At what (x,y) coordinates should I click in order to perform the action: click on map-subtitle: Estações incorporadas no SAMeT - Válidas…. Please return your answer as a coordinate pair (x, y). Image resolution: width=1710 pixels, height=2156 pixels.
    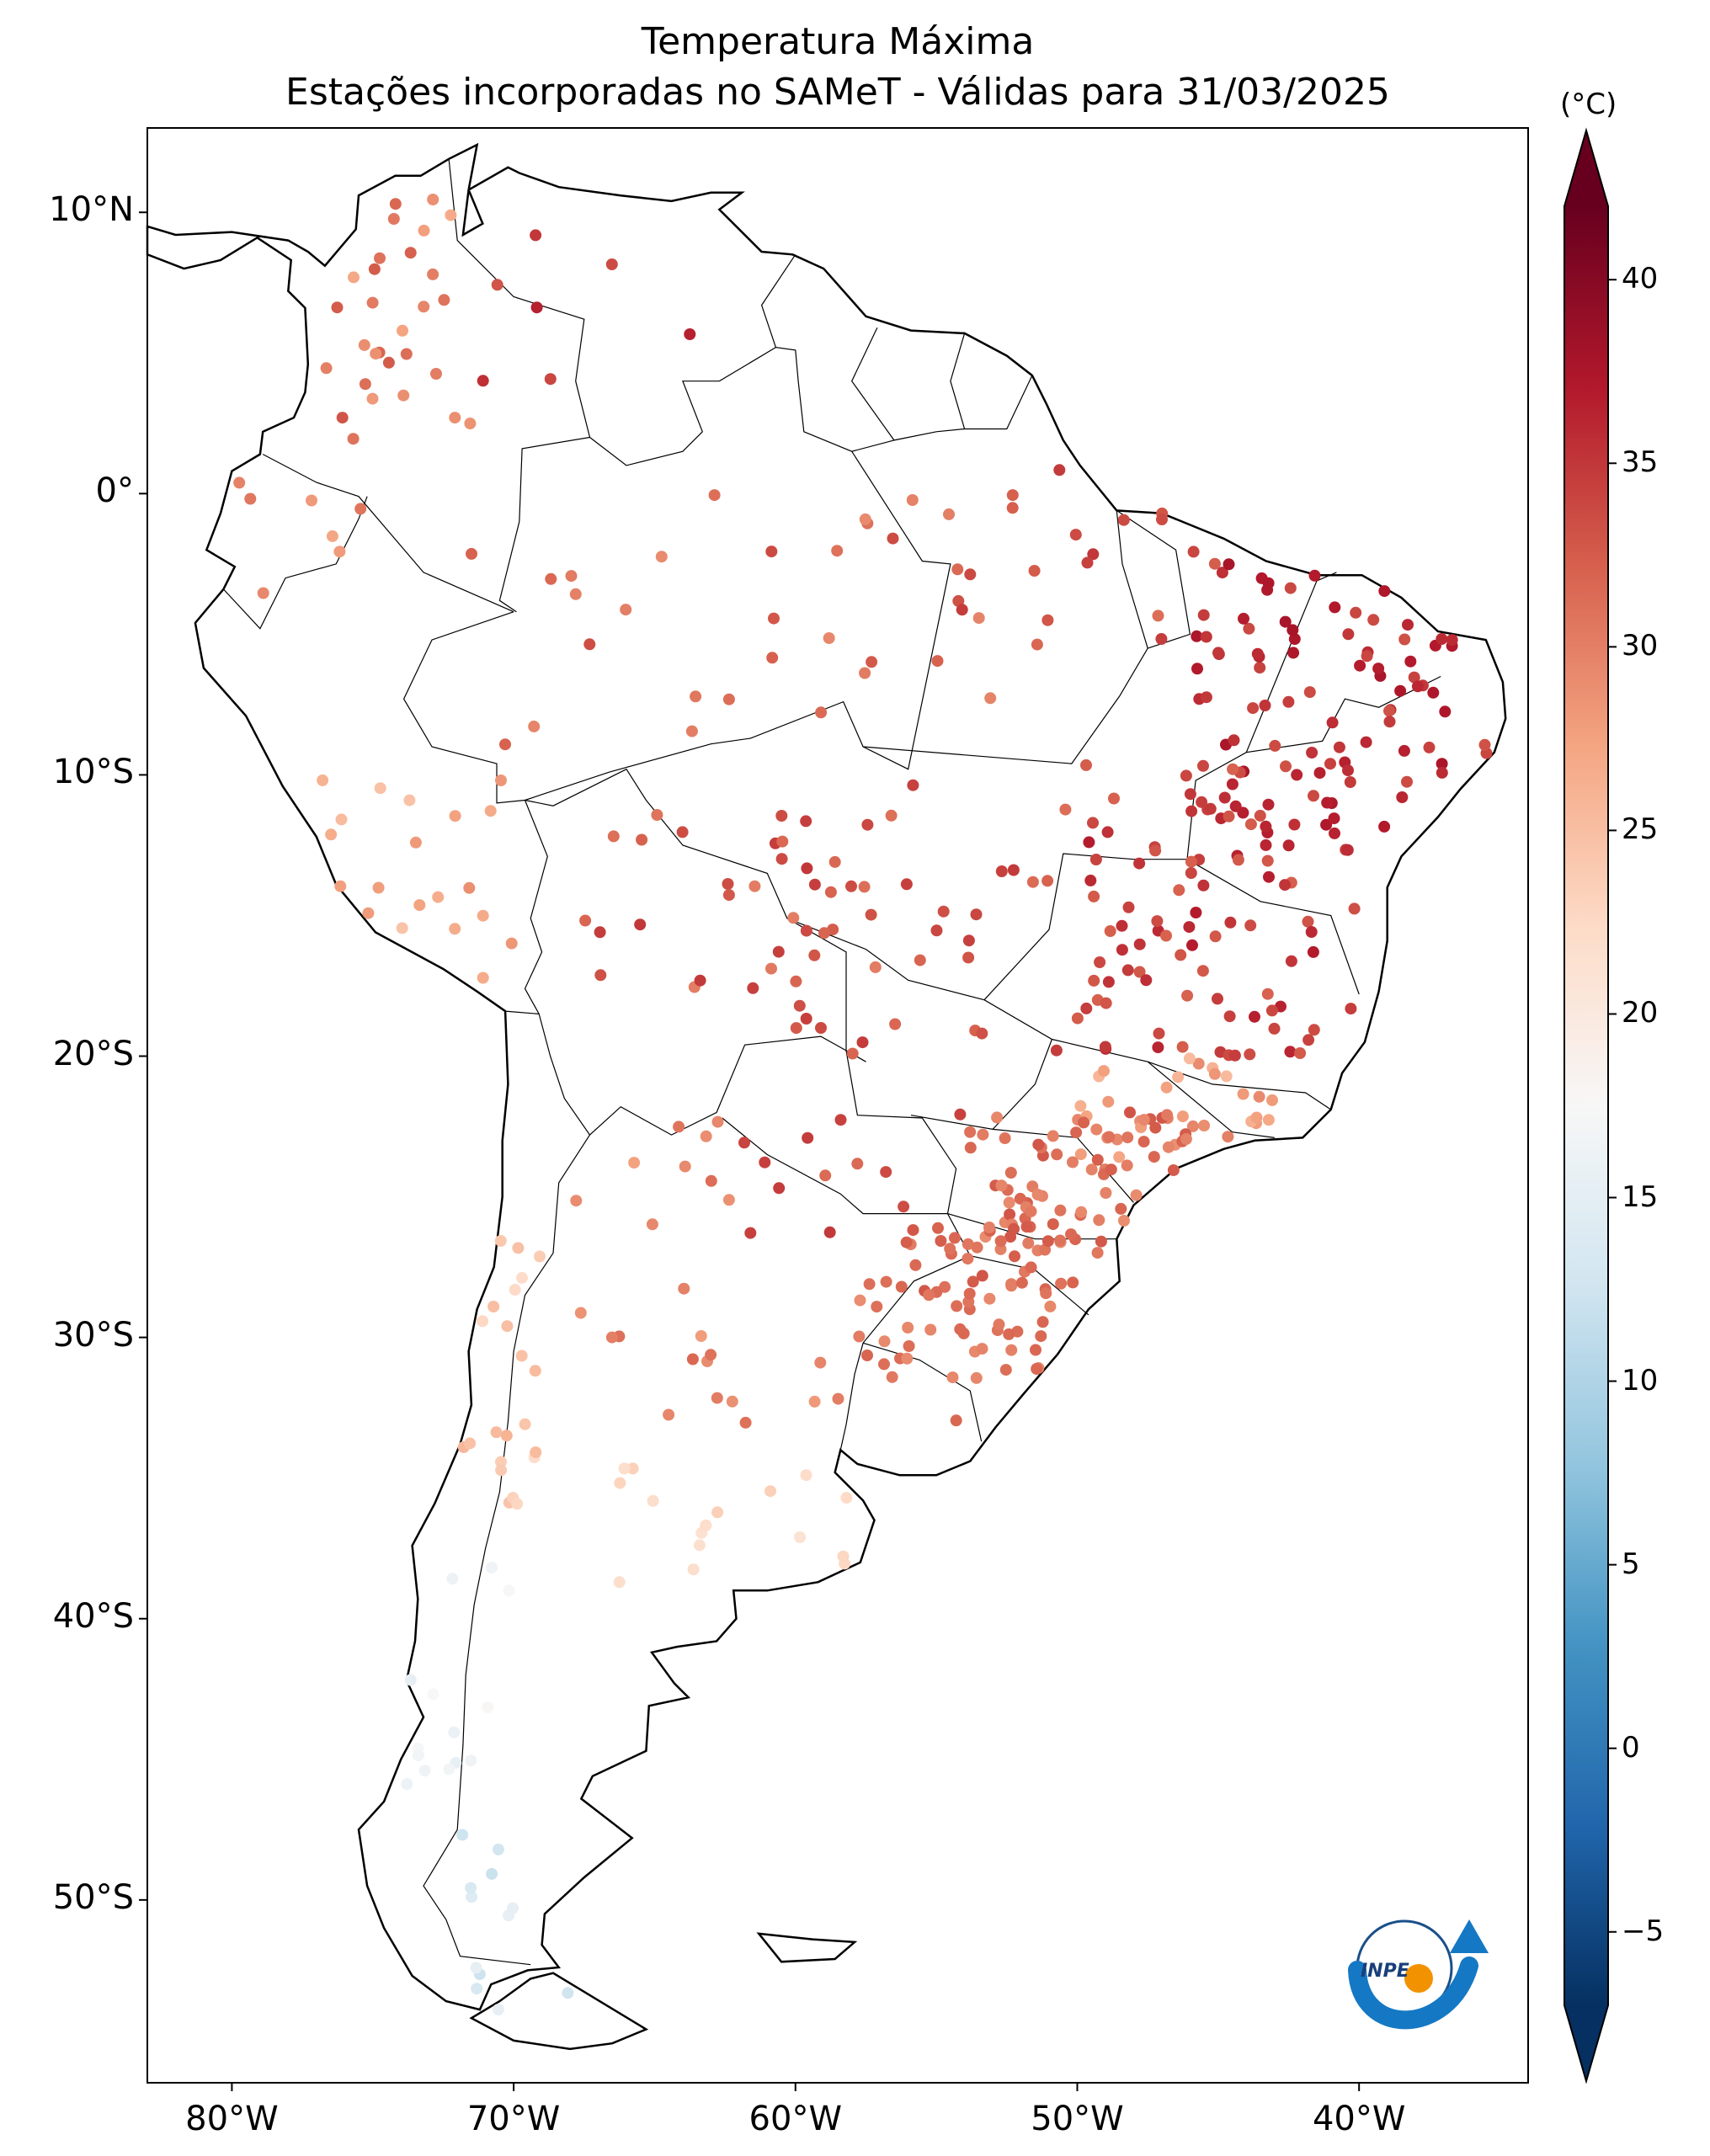
    Looking at the image, I should click on (837, 93).